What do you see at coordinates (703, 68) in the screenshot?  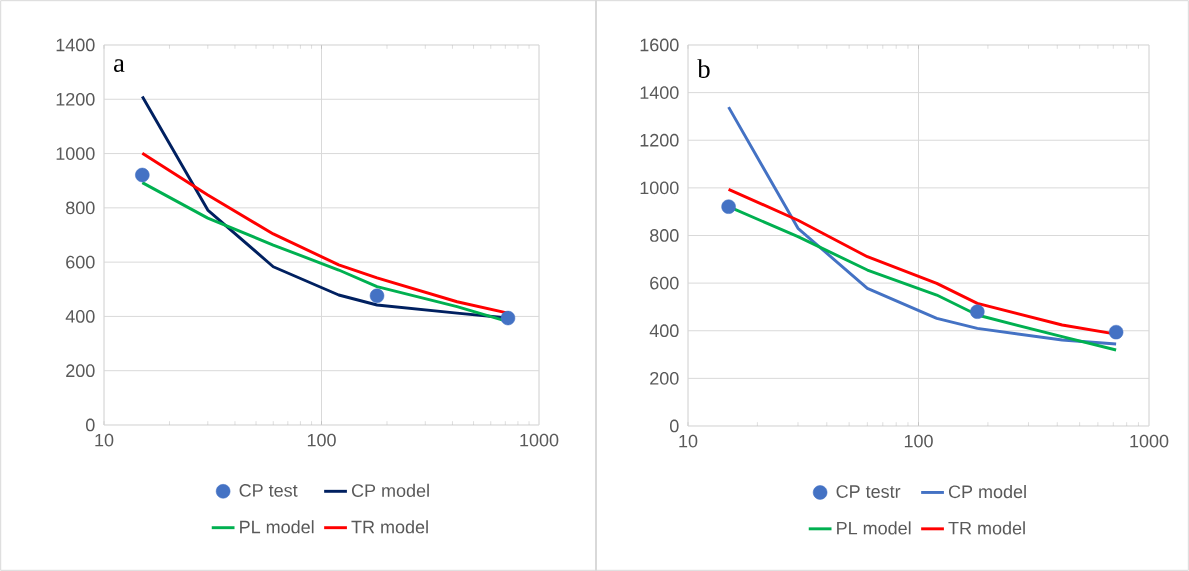 I see `annotation: b` at bounding box center [703, 68].